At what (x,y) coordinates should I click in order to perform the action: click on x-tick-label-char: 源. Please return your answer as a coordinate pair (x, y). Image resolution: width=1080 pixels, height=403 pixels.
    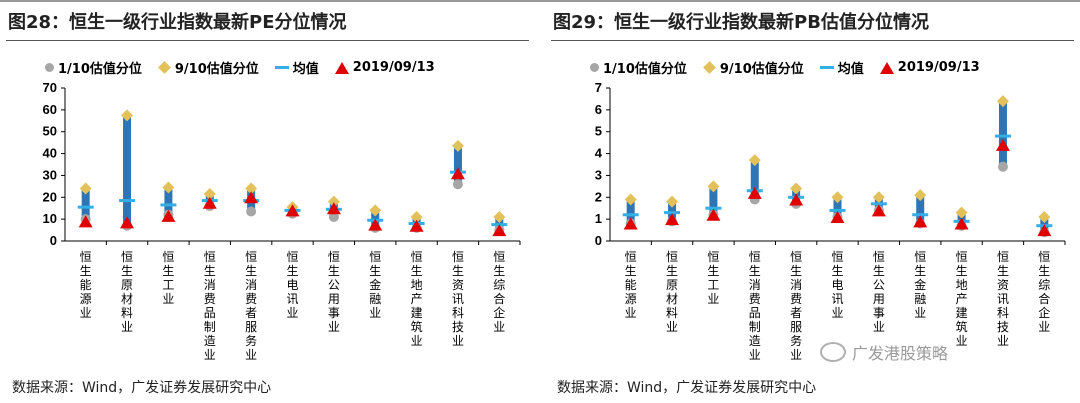
    Looking at the image, I should click on (631, 299).